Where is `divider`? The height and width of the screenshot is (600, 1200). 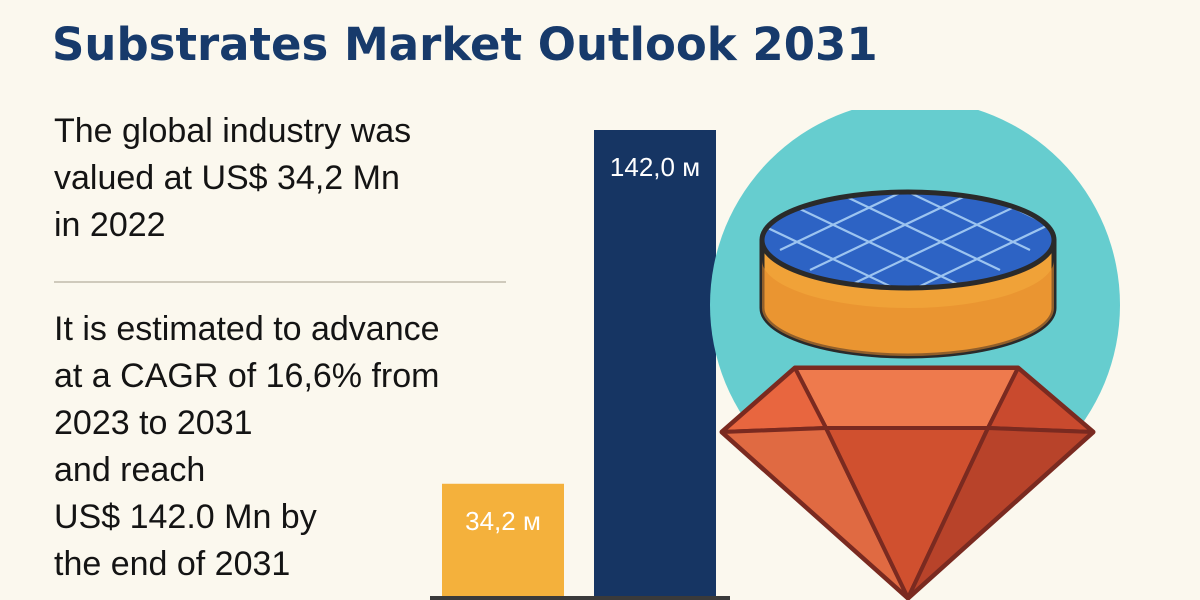
divider is located at coordinates (280, 282).